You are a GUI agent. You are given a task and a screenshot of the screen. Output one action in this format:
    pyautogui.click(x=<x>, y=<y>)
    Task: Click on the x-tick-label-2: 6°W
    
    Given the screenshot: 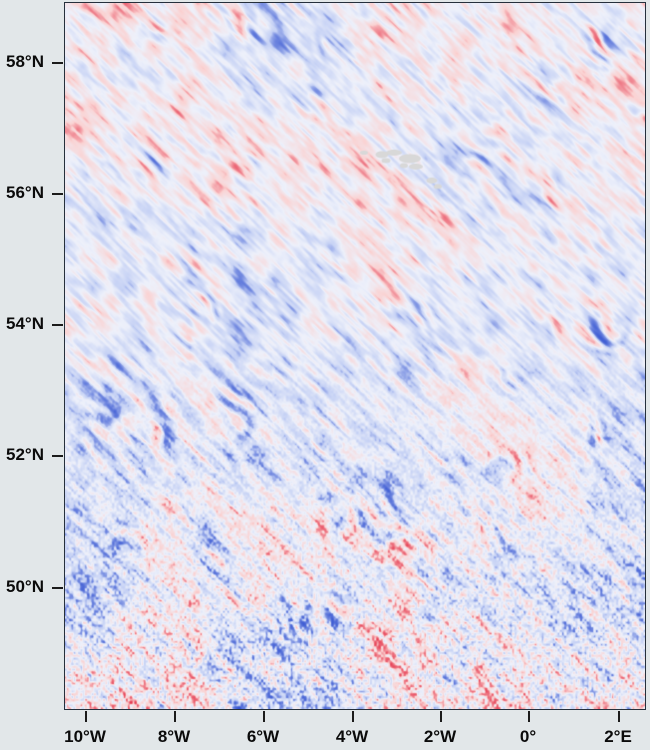 What is the action you would take?
    pyautogui.click(x=263, y=736)
    